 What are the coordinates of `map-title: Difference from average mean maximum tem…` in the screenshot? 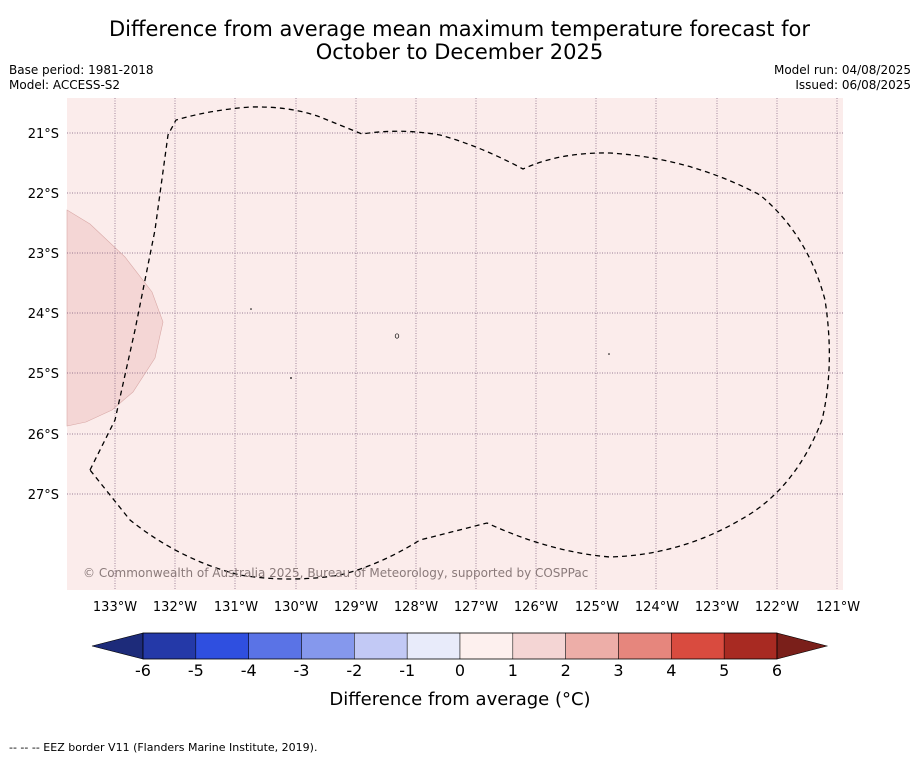 It's located at (459, 41).